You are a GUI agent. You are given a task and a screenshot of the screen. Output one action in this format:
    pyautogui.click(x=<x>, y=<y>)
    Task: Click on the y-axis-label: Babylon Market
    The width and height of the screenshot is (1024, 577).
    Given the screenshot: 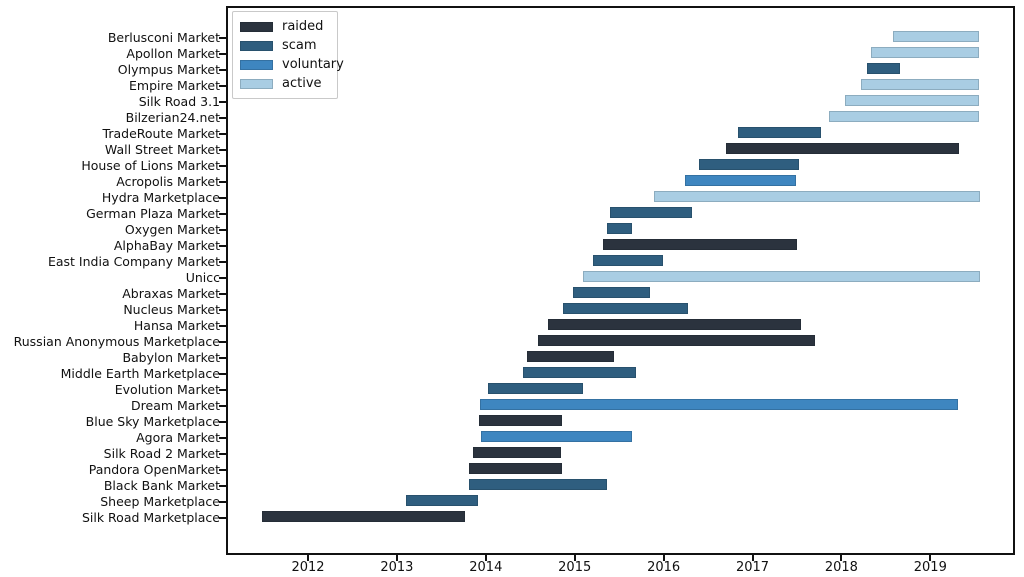 What is the action you would take?
    pyautogui.click(x=171, y=357)
    